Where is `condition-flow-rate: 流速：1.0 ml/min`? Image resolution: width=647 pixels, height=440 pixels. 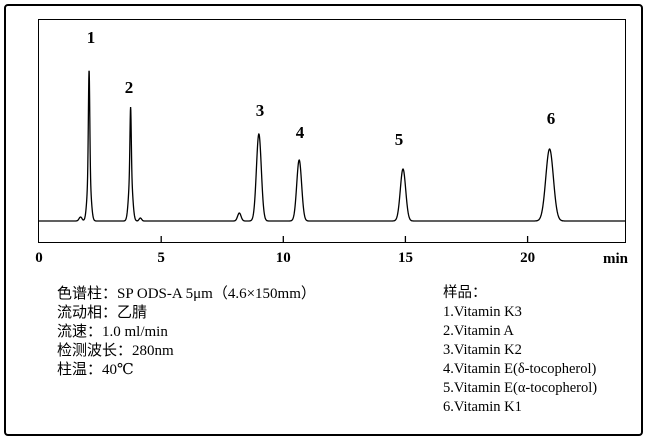 condition-flow-rate: 流速：1.0 ml/min is located at coordinates (112, 332).